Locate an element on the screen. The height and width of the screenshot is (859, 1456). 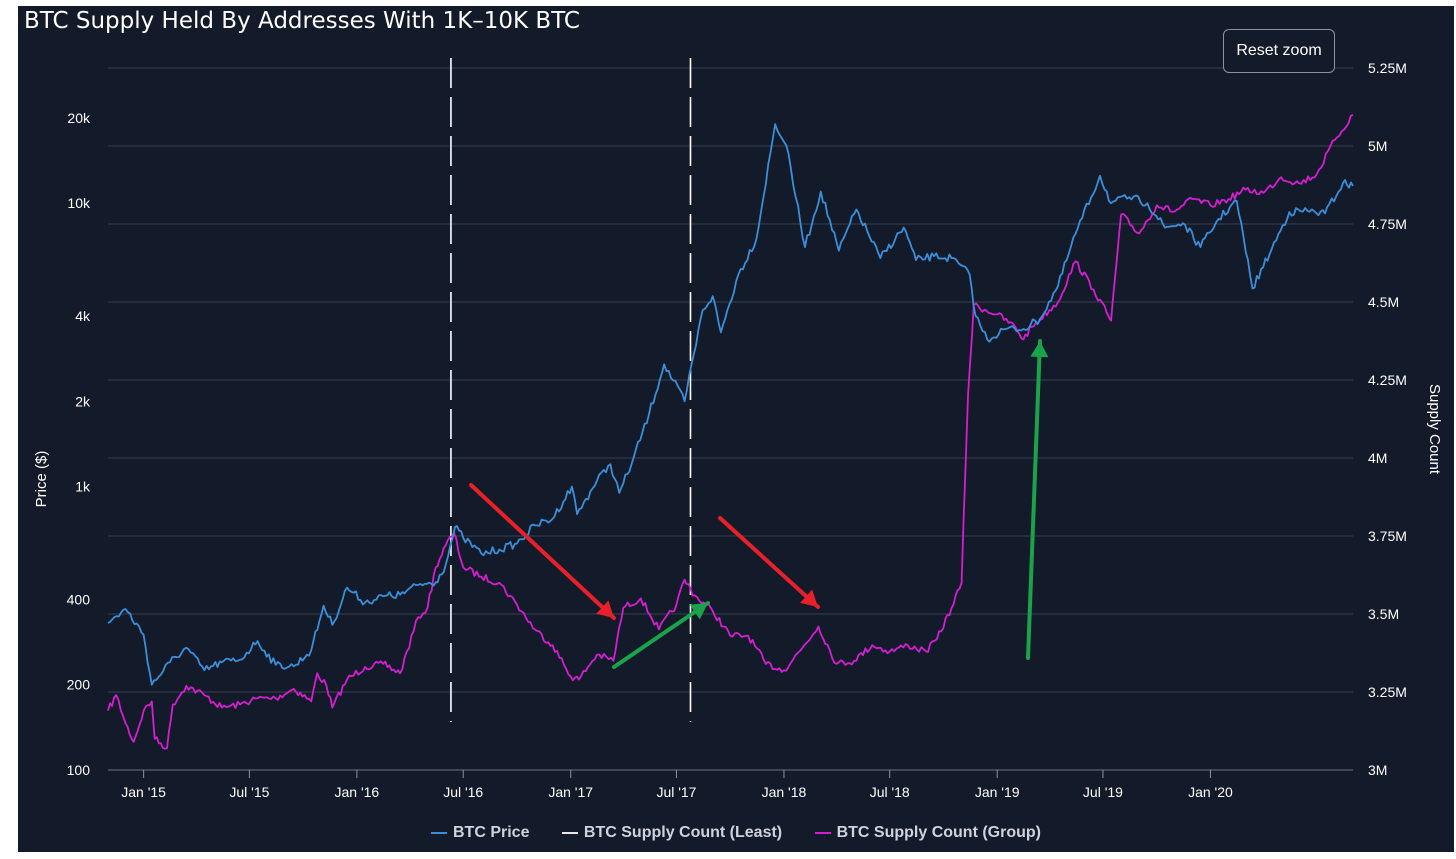
x-tick-label: Jan '16 is located at coordinates (357, 792).